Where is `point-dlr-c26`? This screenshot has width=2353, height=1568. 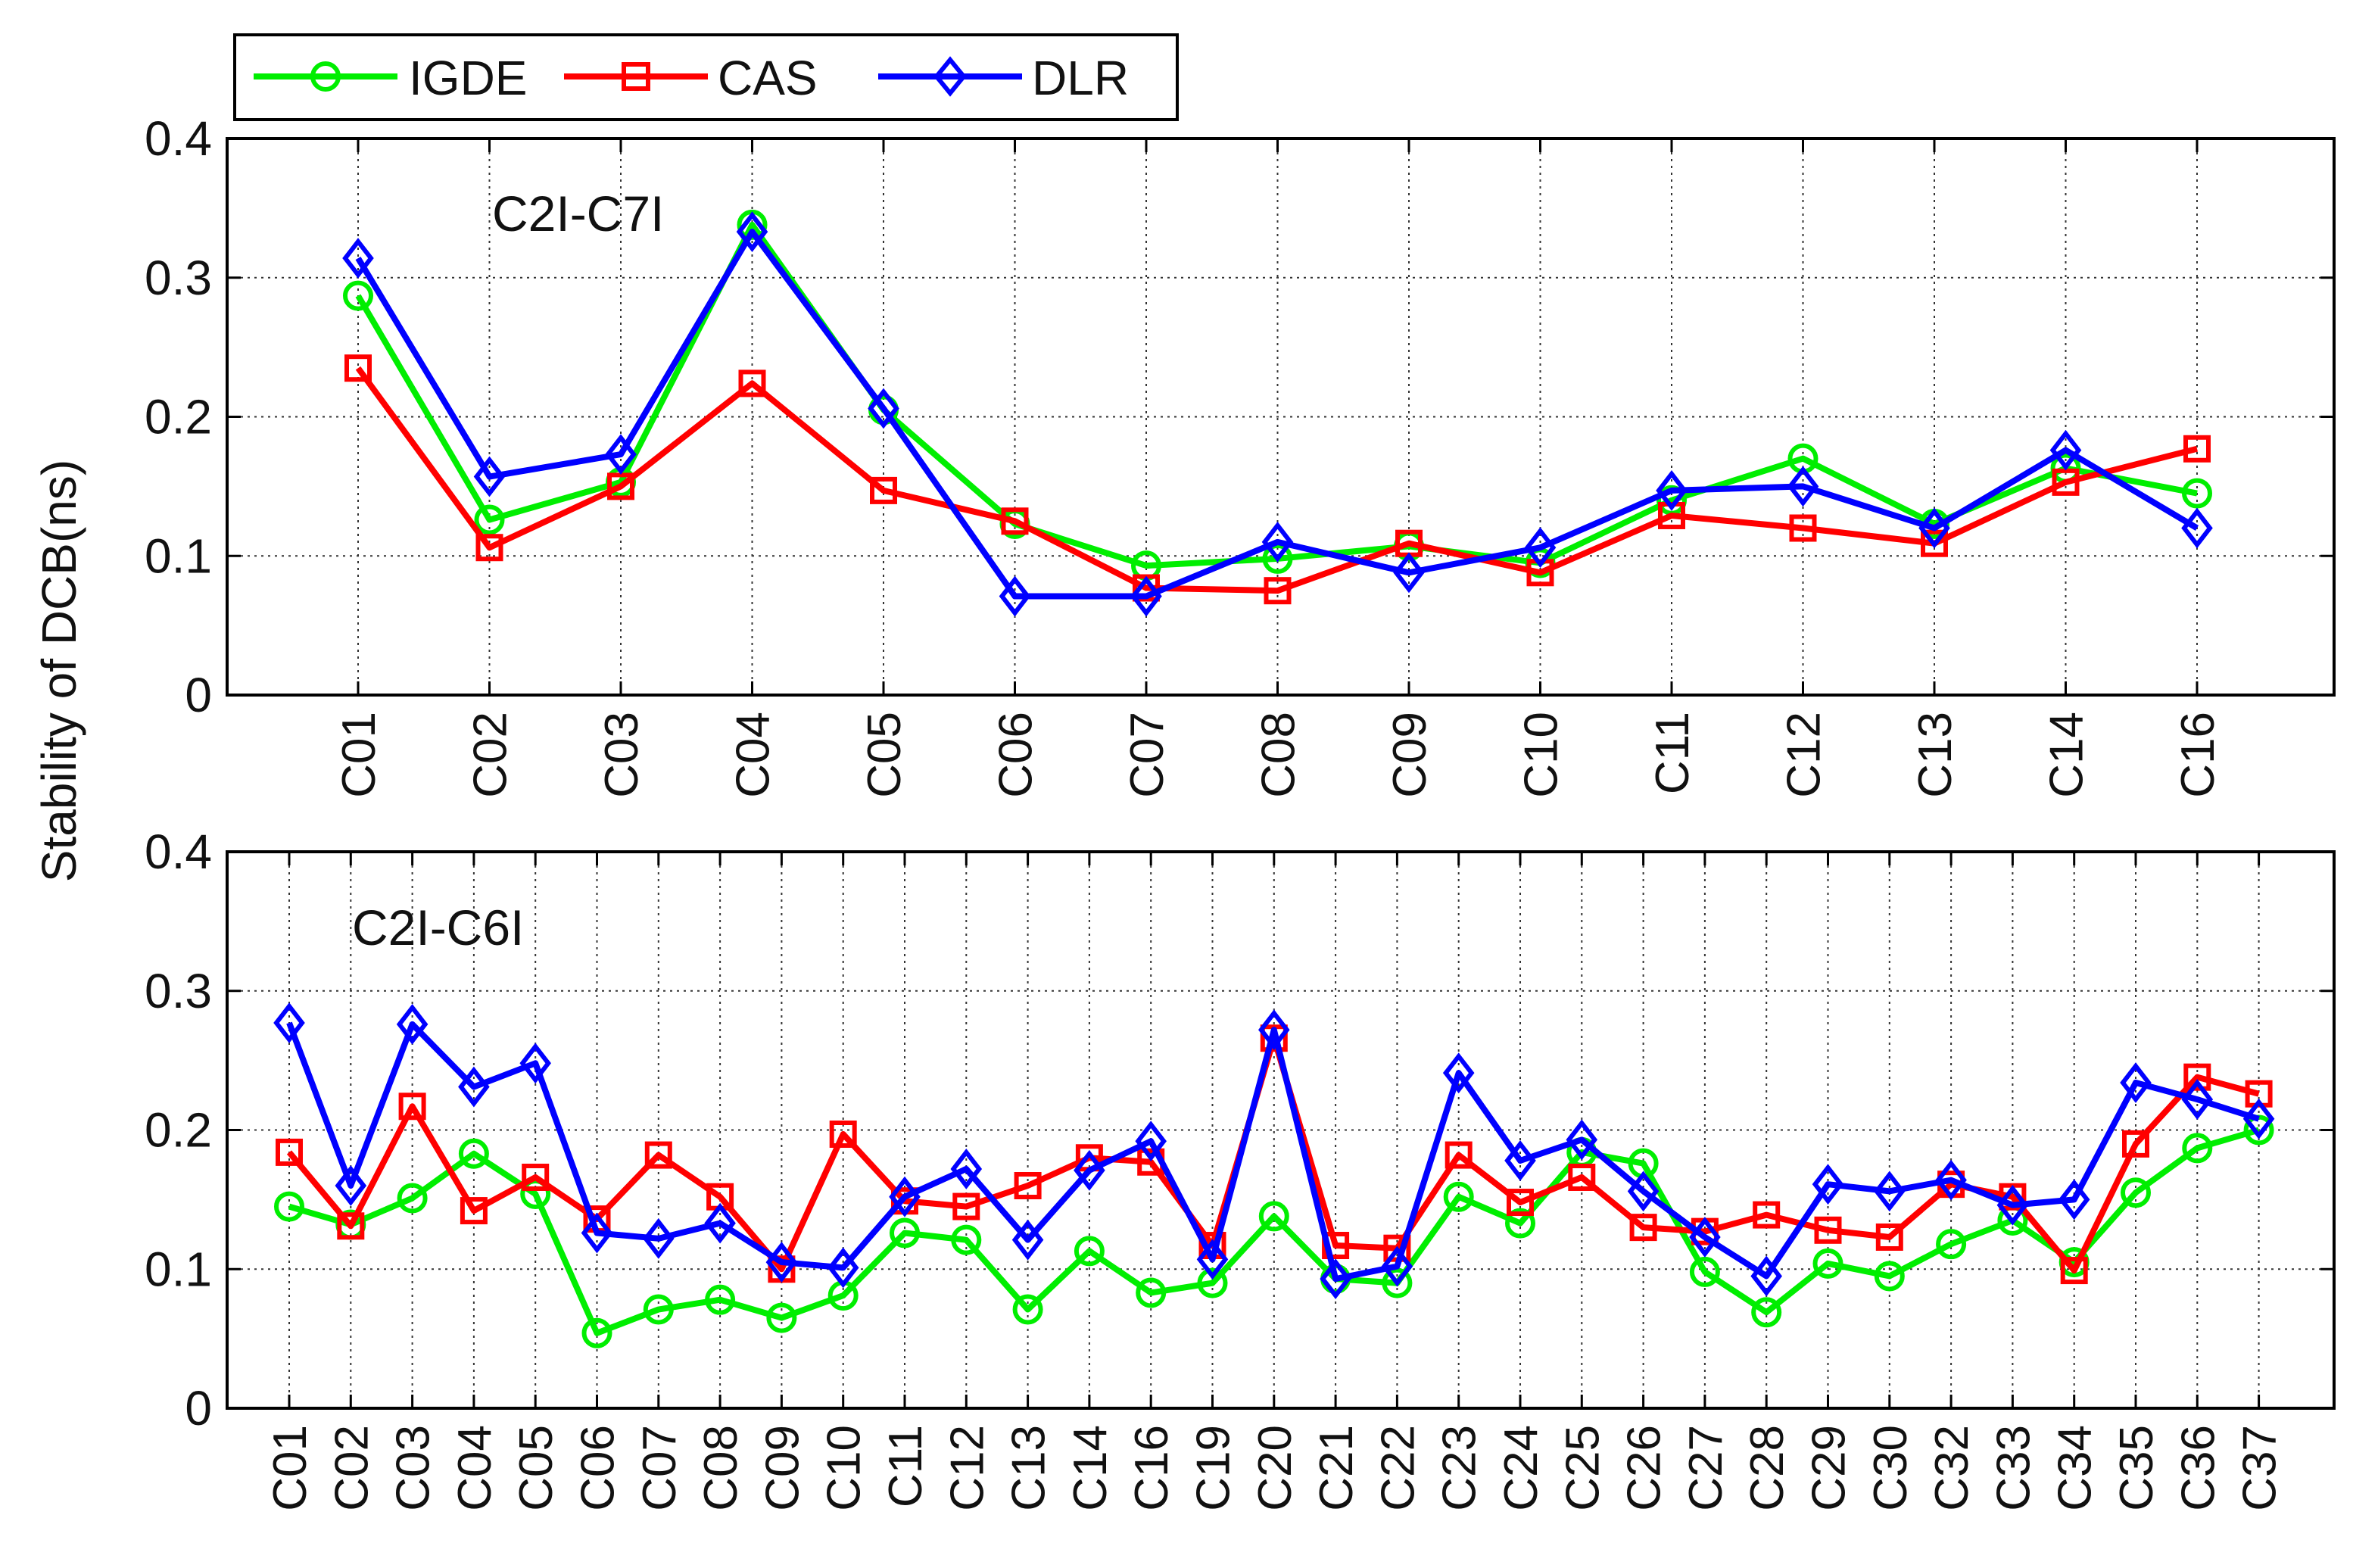 point-dlr-c26 is located at coordinates (1643, 1191).